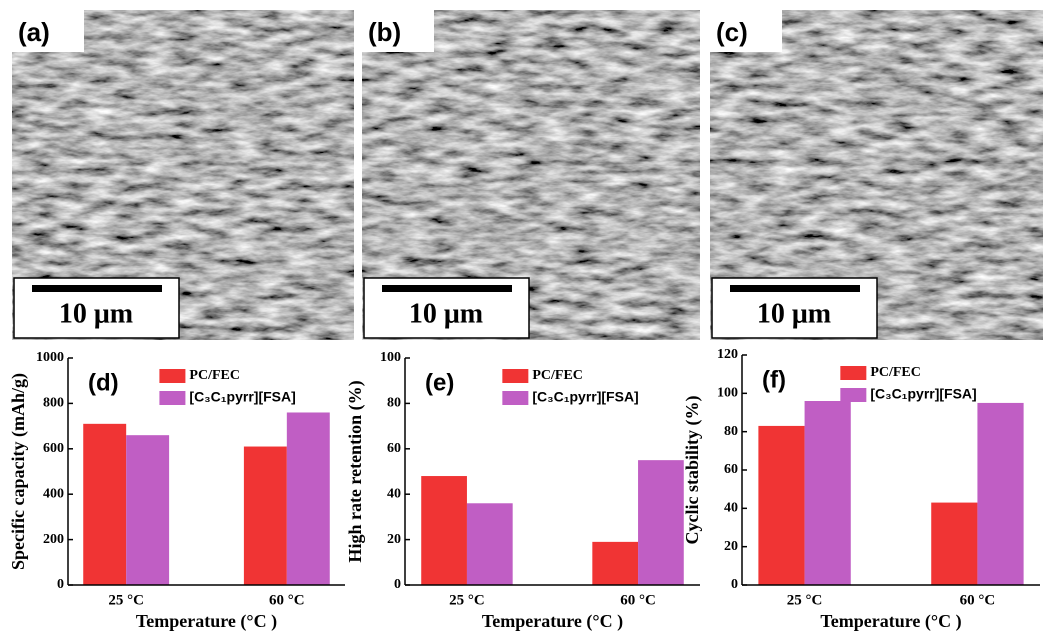 Image resolution: width=1043 pixels, height=637 pixels. I want to click on panel-label: (b), so click(384, 32).